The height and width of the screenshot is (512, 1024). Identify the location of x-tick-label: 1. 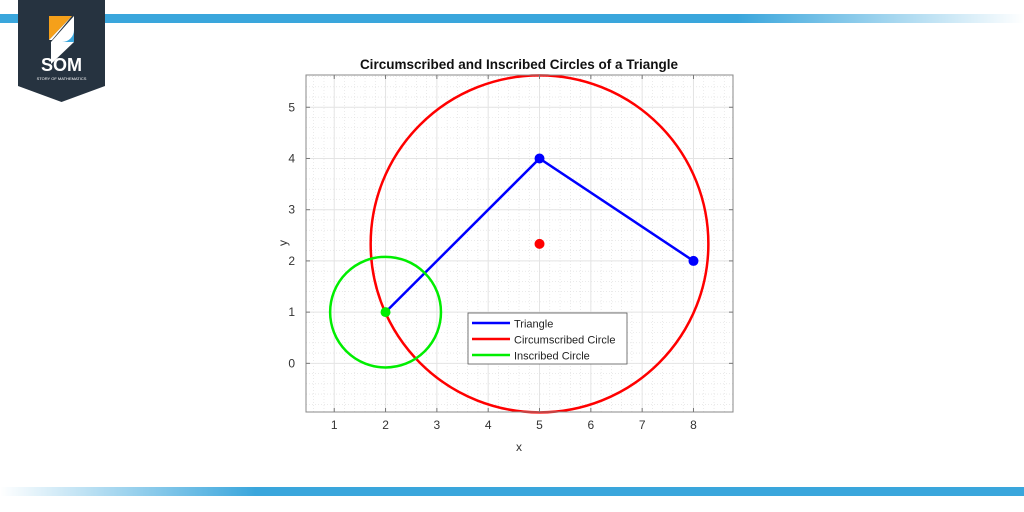
(334, 425).